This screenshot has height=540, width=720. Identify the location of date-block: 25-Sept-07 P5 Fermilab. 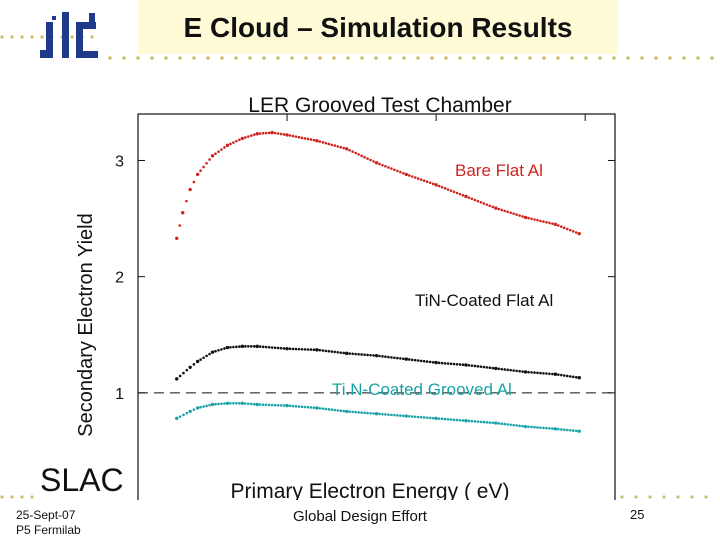
(48, 523).